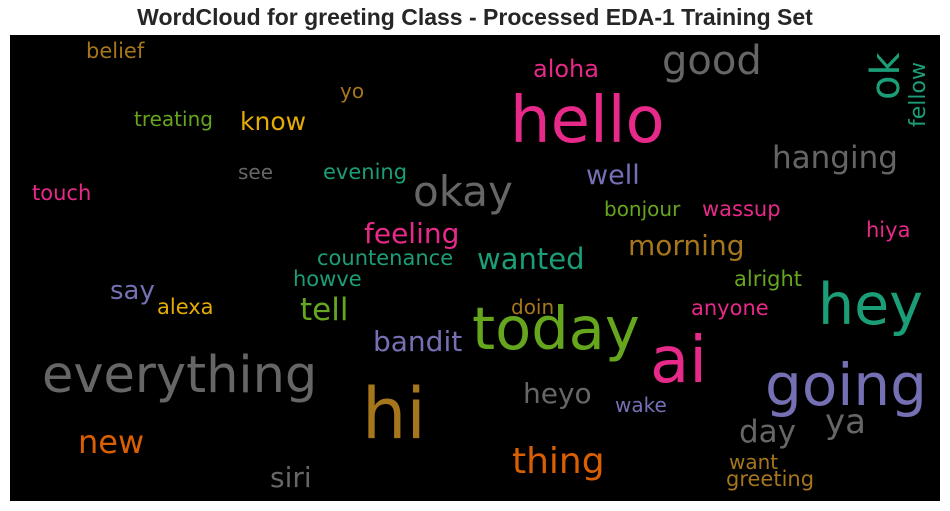  I want to click on word-day: day, so click(768, 432).